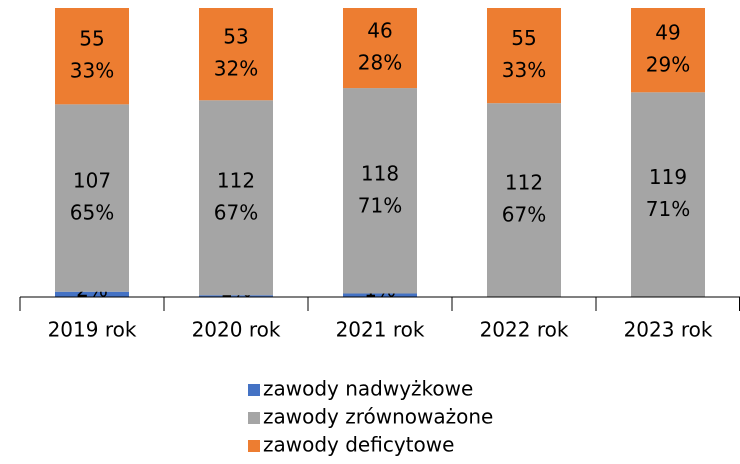 The width and height of the screenshot is (740, 464). Describe the element at coordinates (358, 445) in the screenshot. I see `legend-label: zawody deficytowe` at that location.